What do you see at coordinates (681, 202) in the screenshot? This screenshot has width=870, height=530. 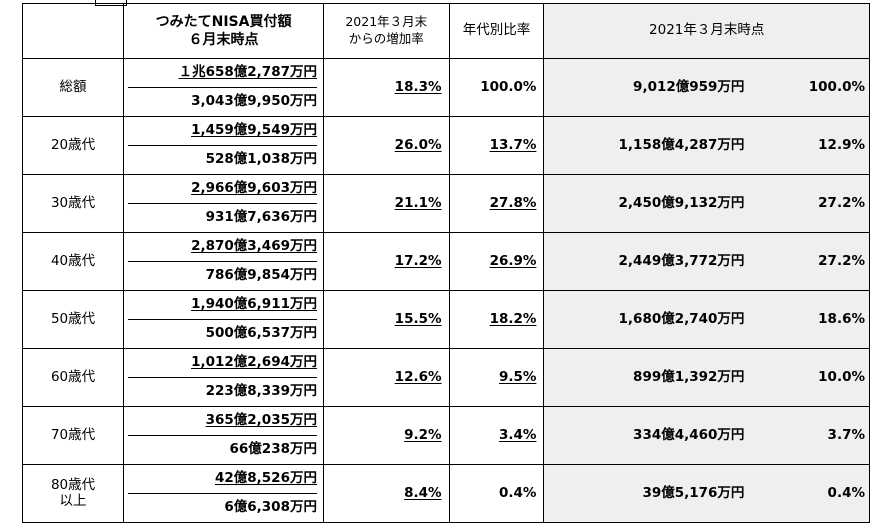 I see `march-amount: 2,450億9,132万円` at bounding box center [681, 202].